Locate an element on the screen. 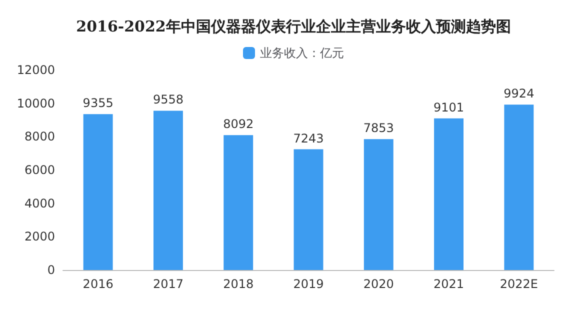 The image size is (587, 328). x-tick-label: 2021 is located at coordinates (449, 284).